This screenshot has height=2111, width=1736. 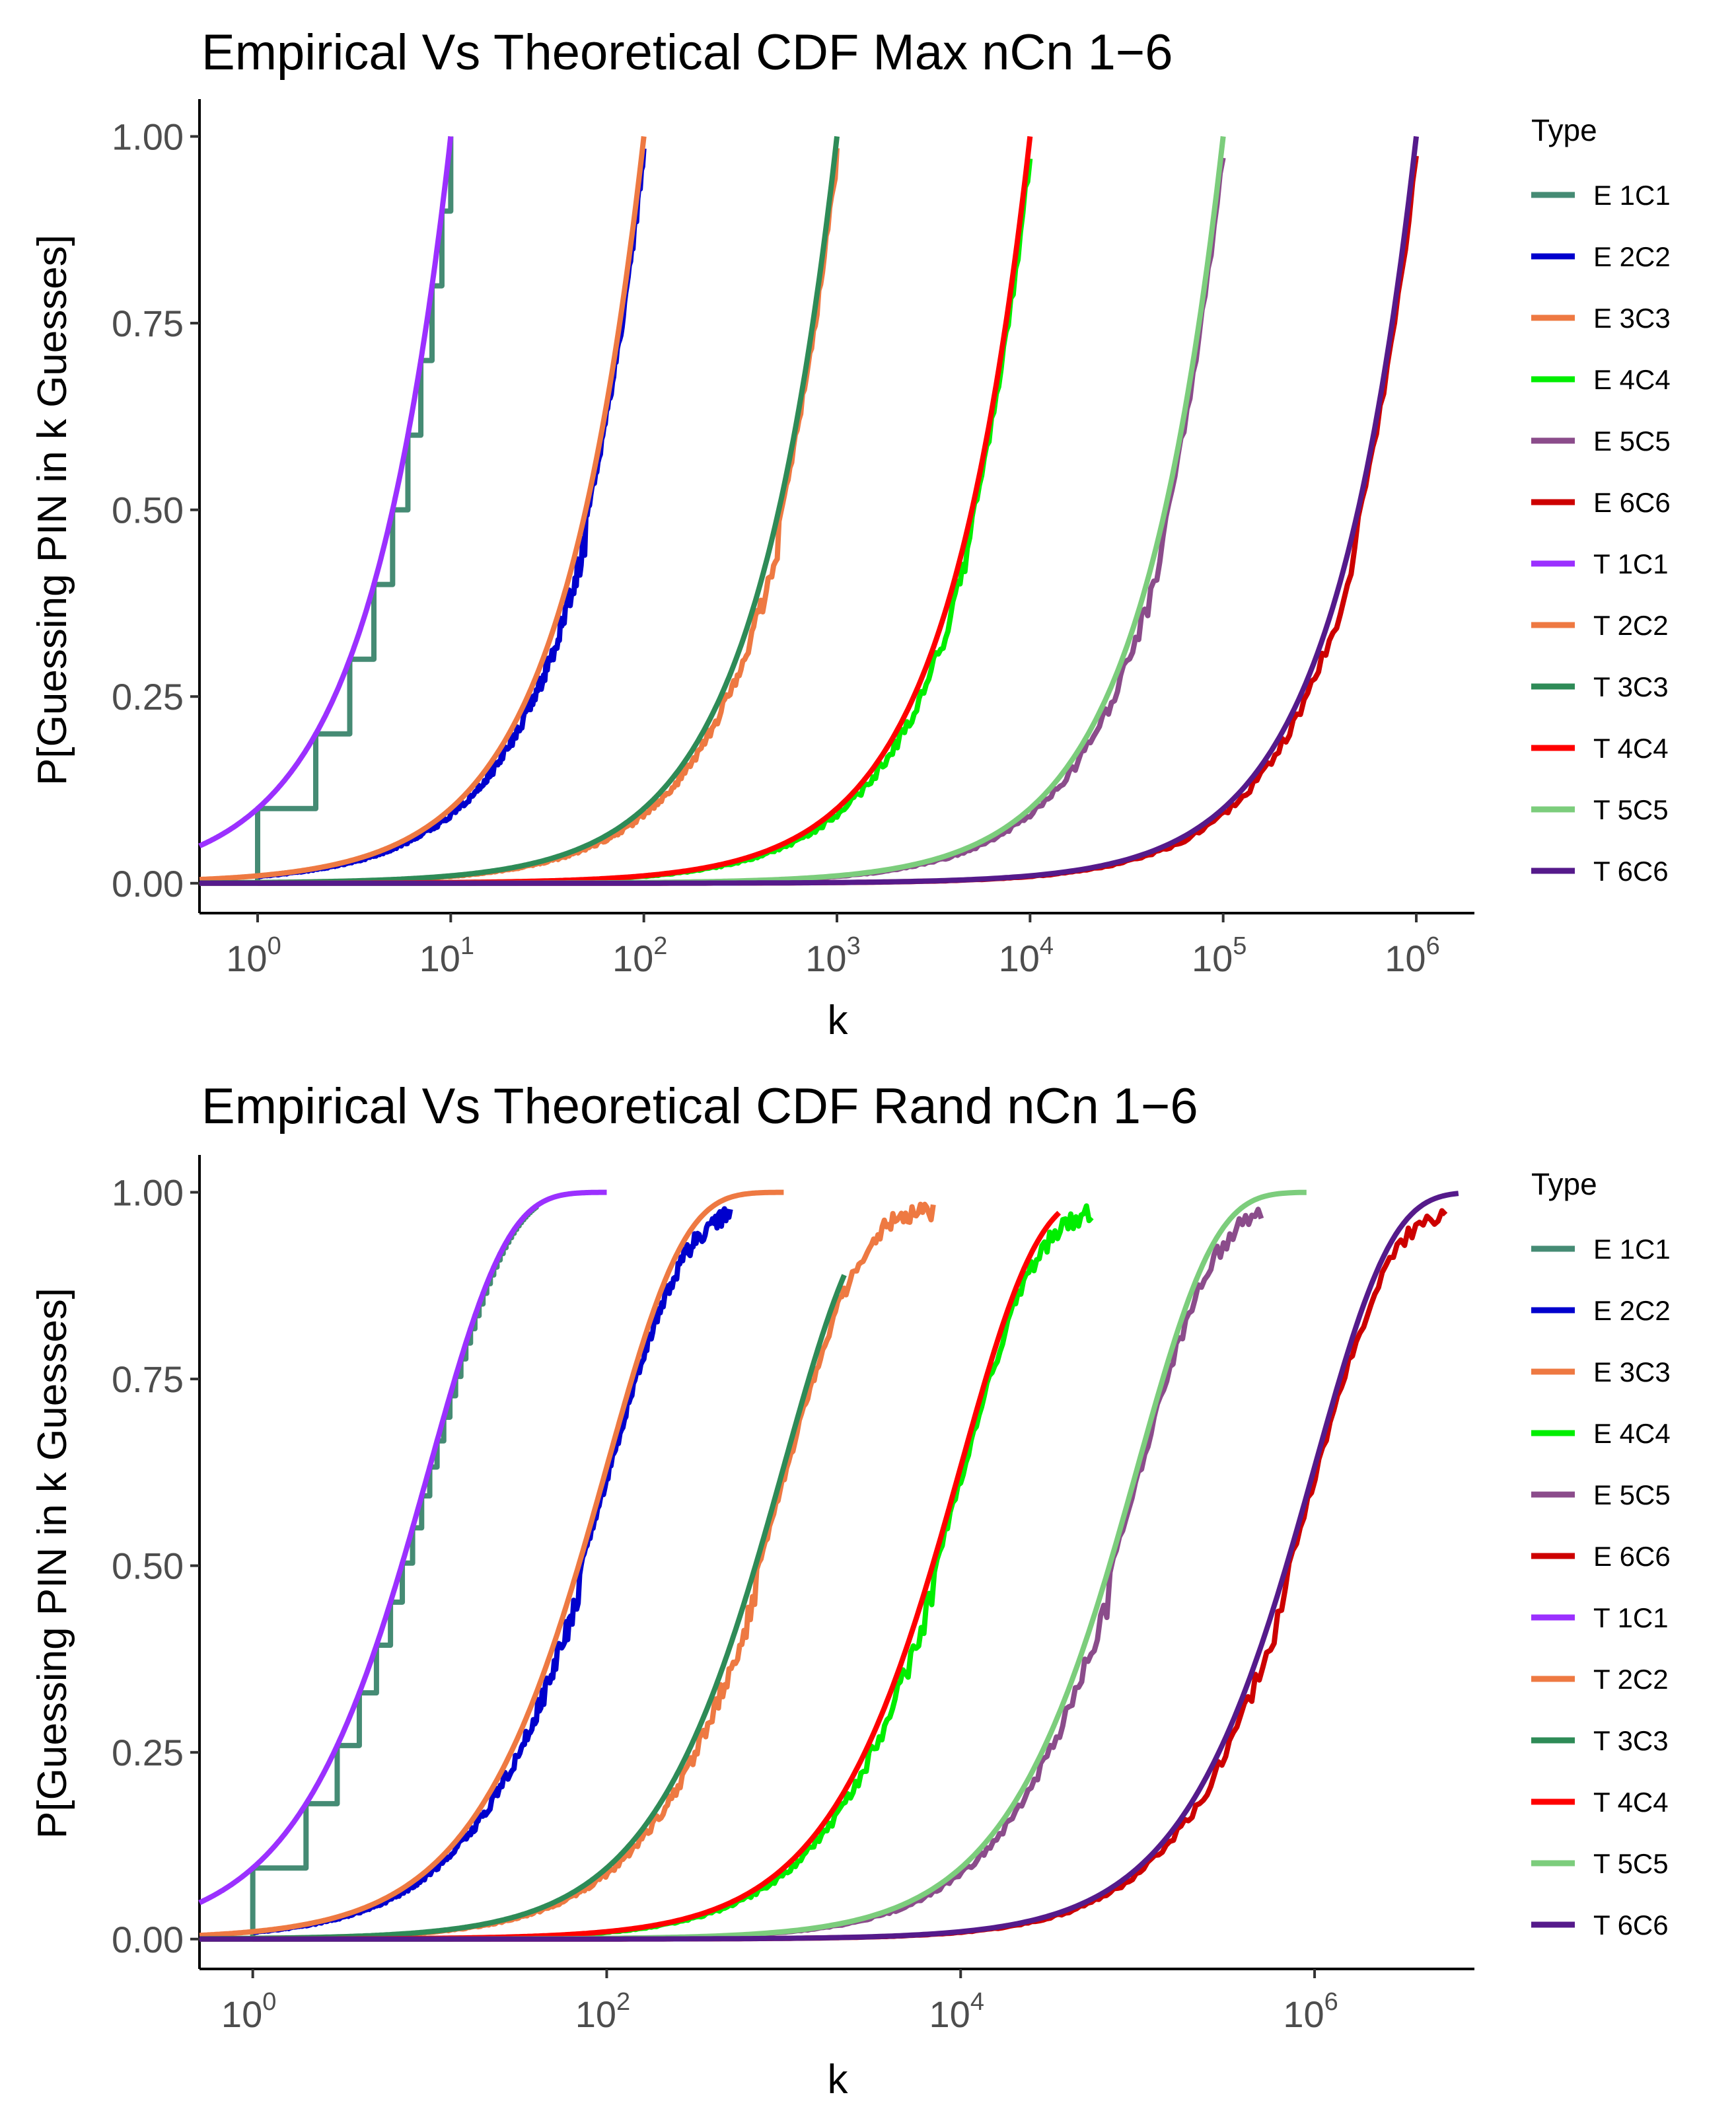 What do you see at coordinates (446, 956) in the screenshot?
I see `x-tick-label: 10¹` at bounding box center [446, 956].